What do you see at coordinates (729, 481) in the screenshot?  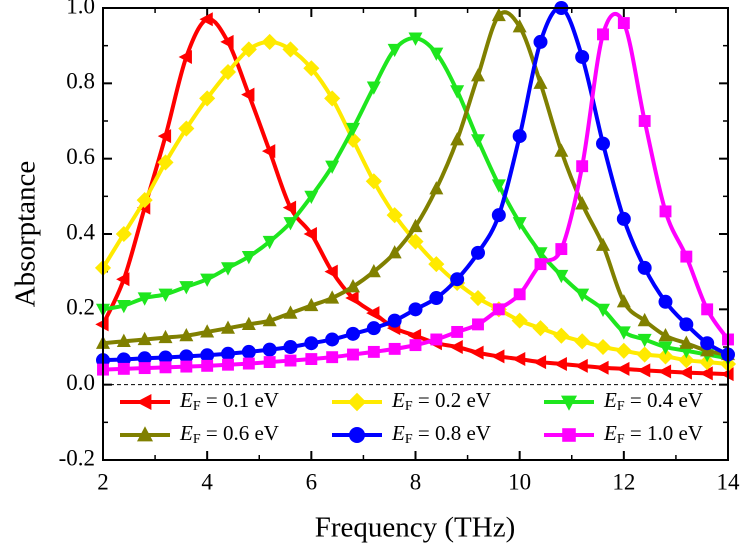 I see `x-tick-label: 14` at bounding box center [729, 481].